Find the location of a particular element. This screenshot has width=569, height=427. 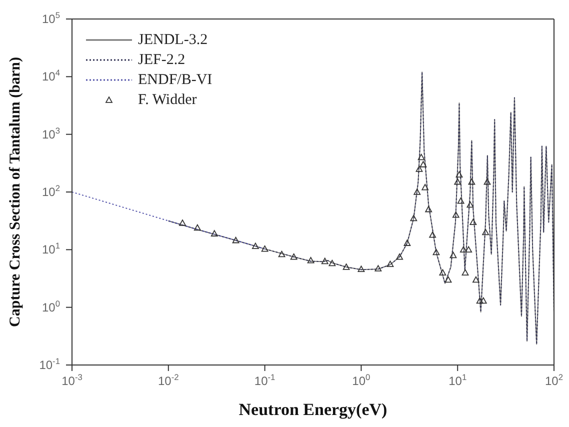

legend-label: JEF-2.2 is located at coordinates (162, 60).